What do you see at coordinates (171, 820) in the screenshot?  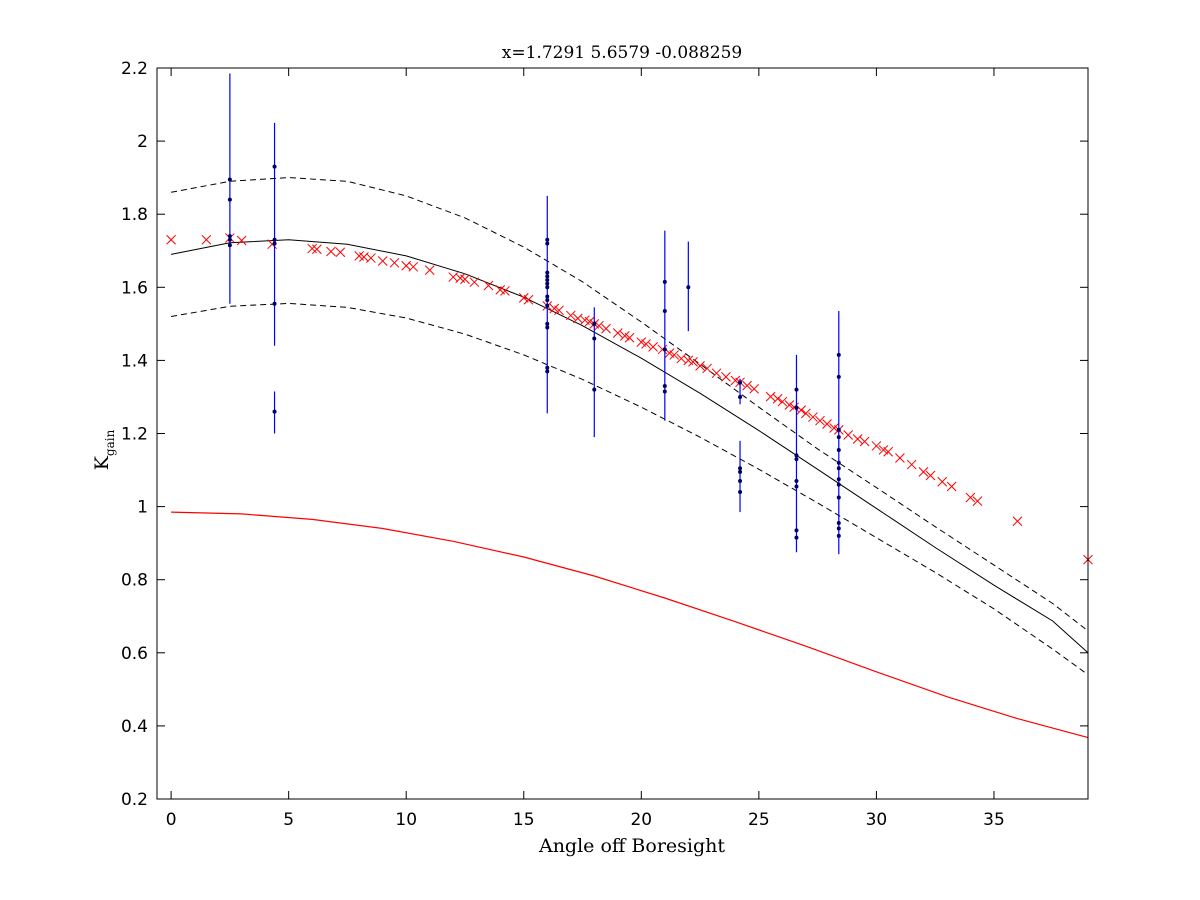 I see `x-tick-label: 0` at bounding box center [171, 820].